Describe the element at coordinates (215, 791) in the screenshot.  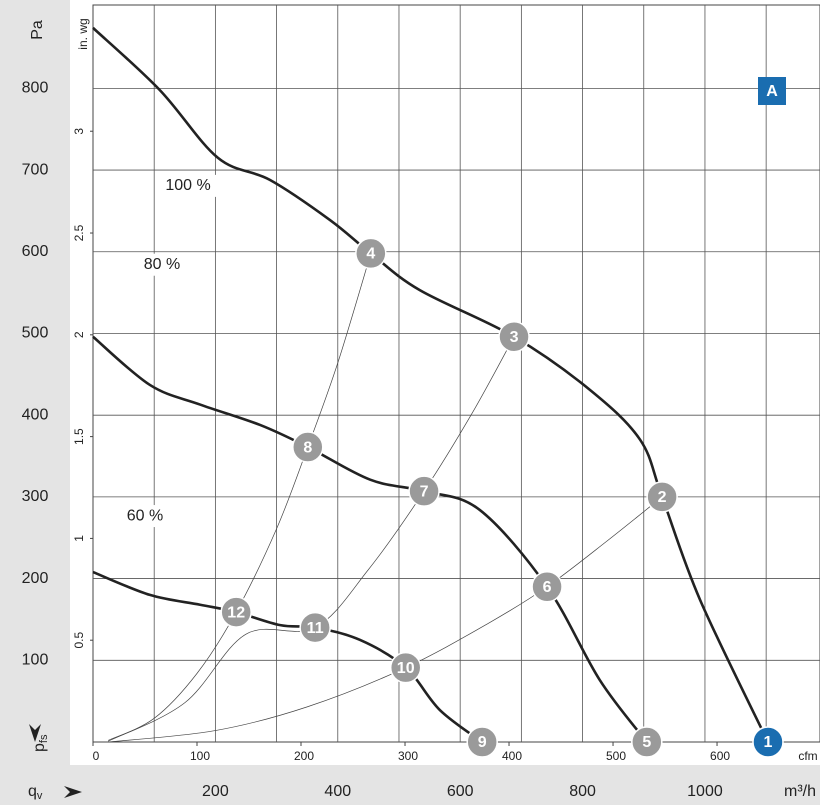
I see `x-tick-label: 200` at that location.